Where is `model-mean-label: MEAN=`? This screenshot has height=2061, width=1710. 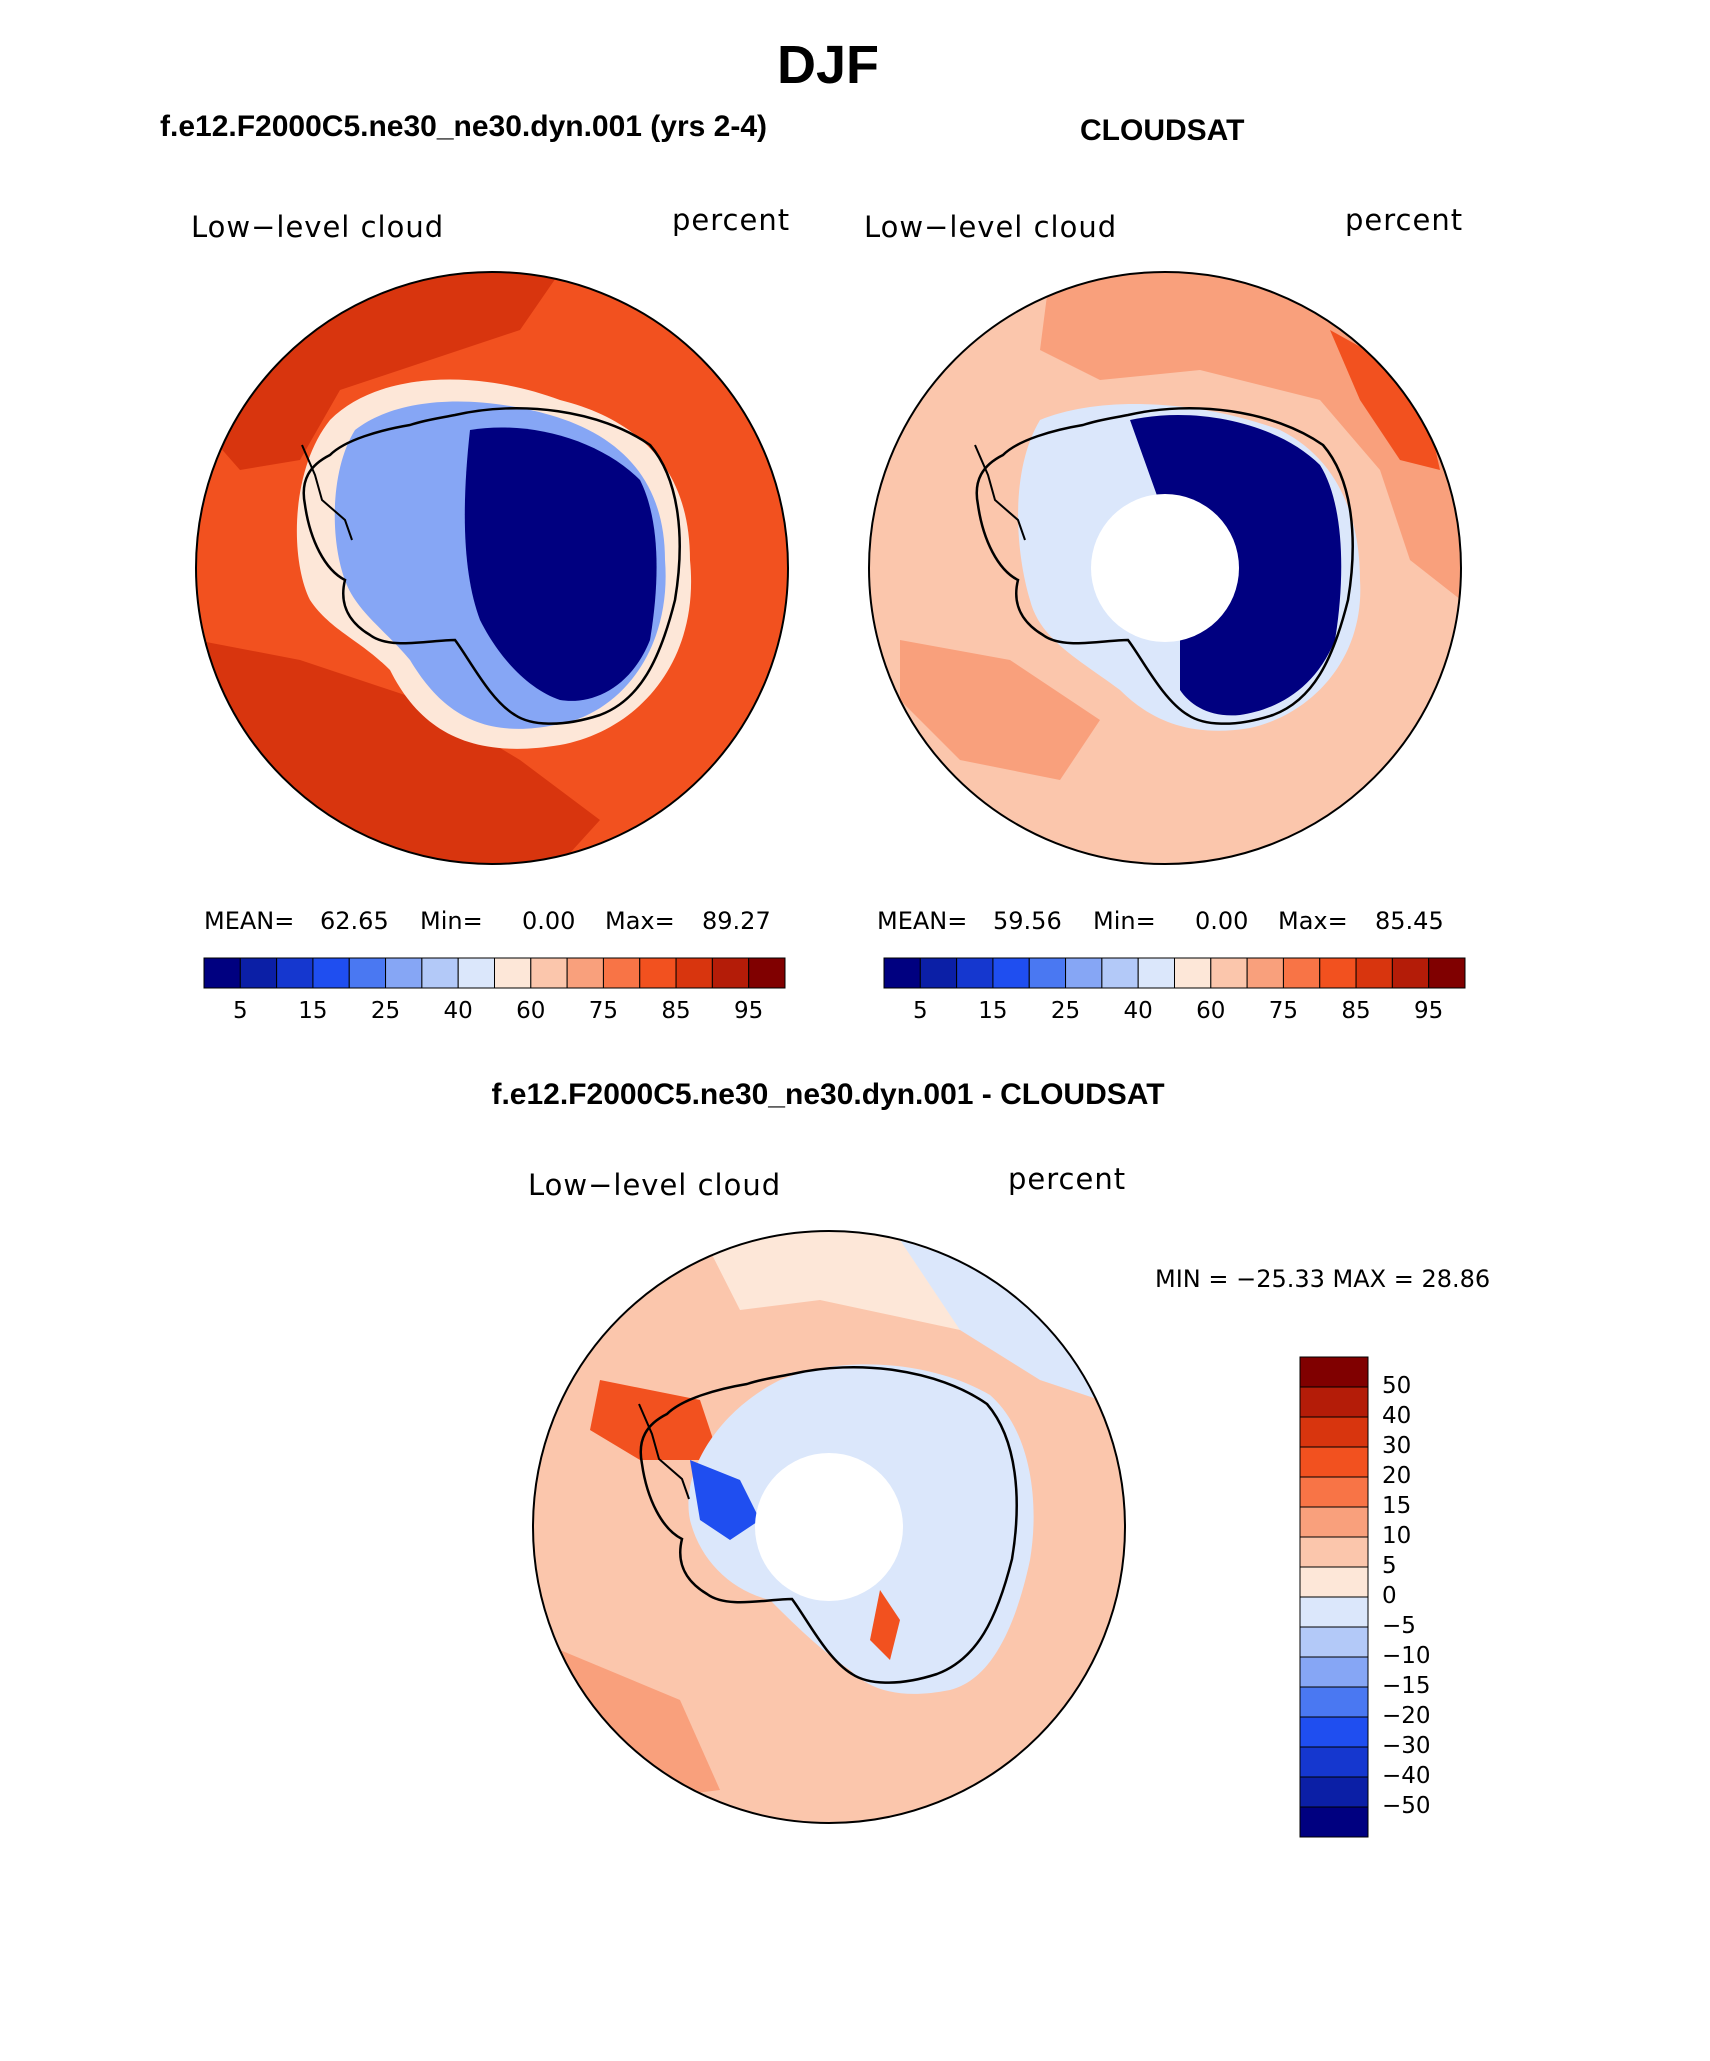
model-mean-label: MEAN= is located at coordinates (249, 921).